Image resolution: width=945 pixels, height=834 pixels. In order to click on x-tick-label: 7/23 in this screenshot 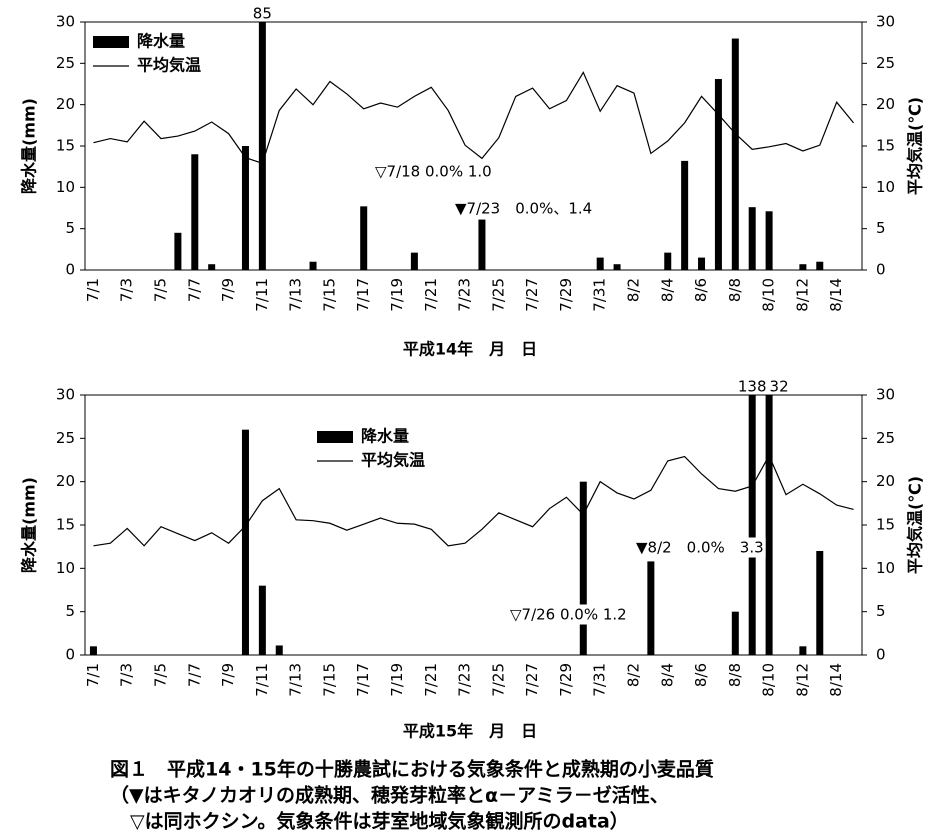, I will do `click(465, 295)`.